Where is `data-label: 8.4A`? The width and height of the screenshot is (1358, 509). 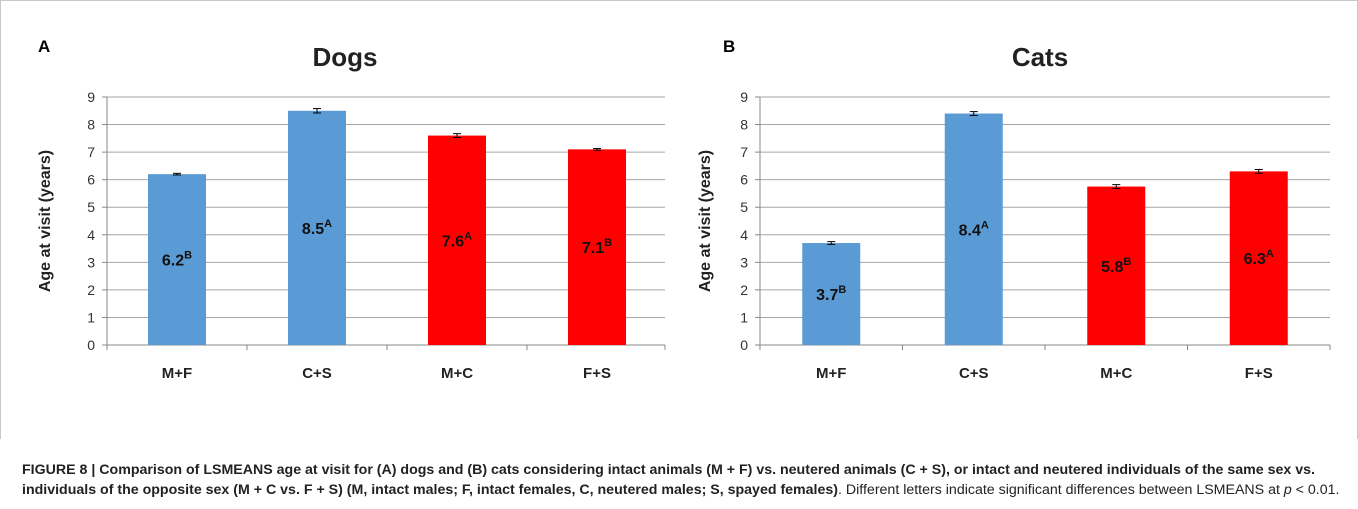
data-label: 8.4A is located at coordinates (974, 229).